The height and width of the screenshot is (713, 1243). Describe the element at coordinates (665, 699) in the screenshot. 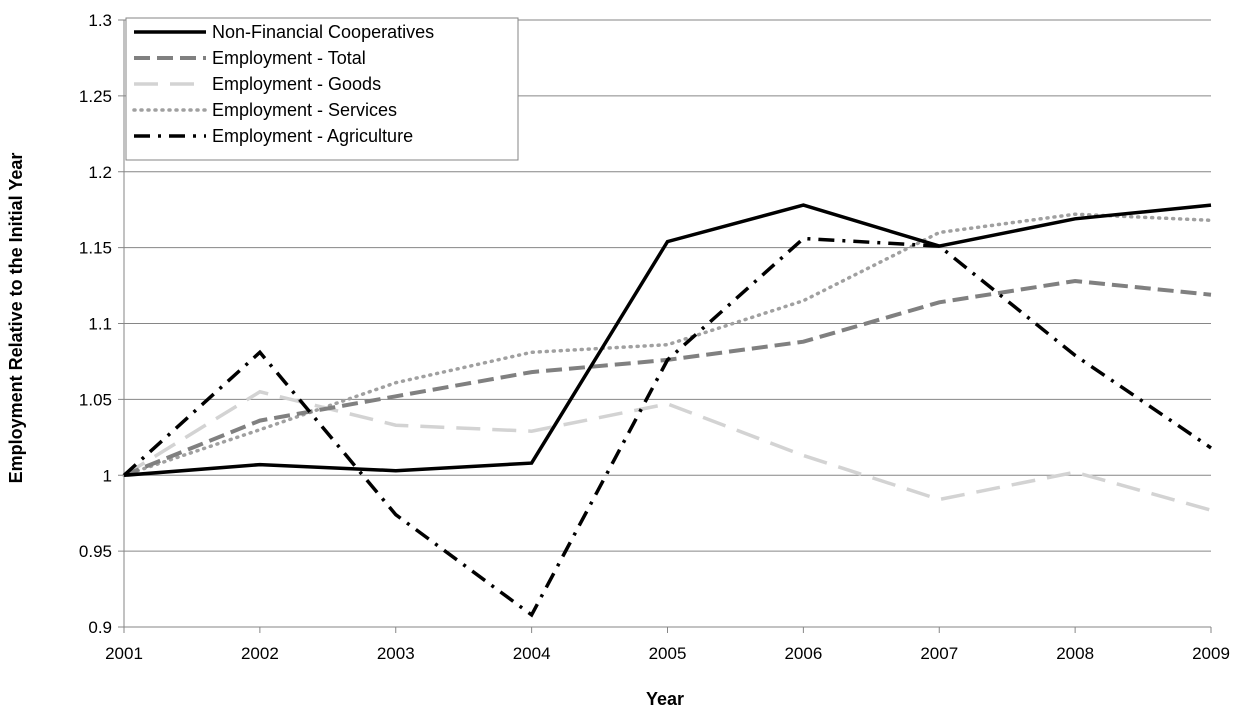

I see `x-axis-title: Year` at that location.